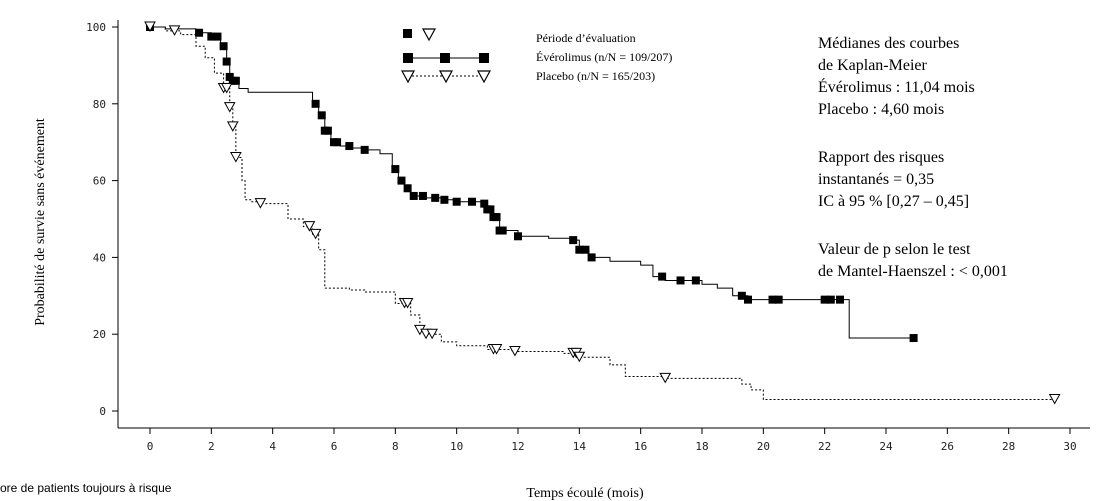 This screenshot has height=501, width=1104. Describe the element at coordinates (429, 35) in the screenshot. I see `legend-header-triangle` at that location.